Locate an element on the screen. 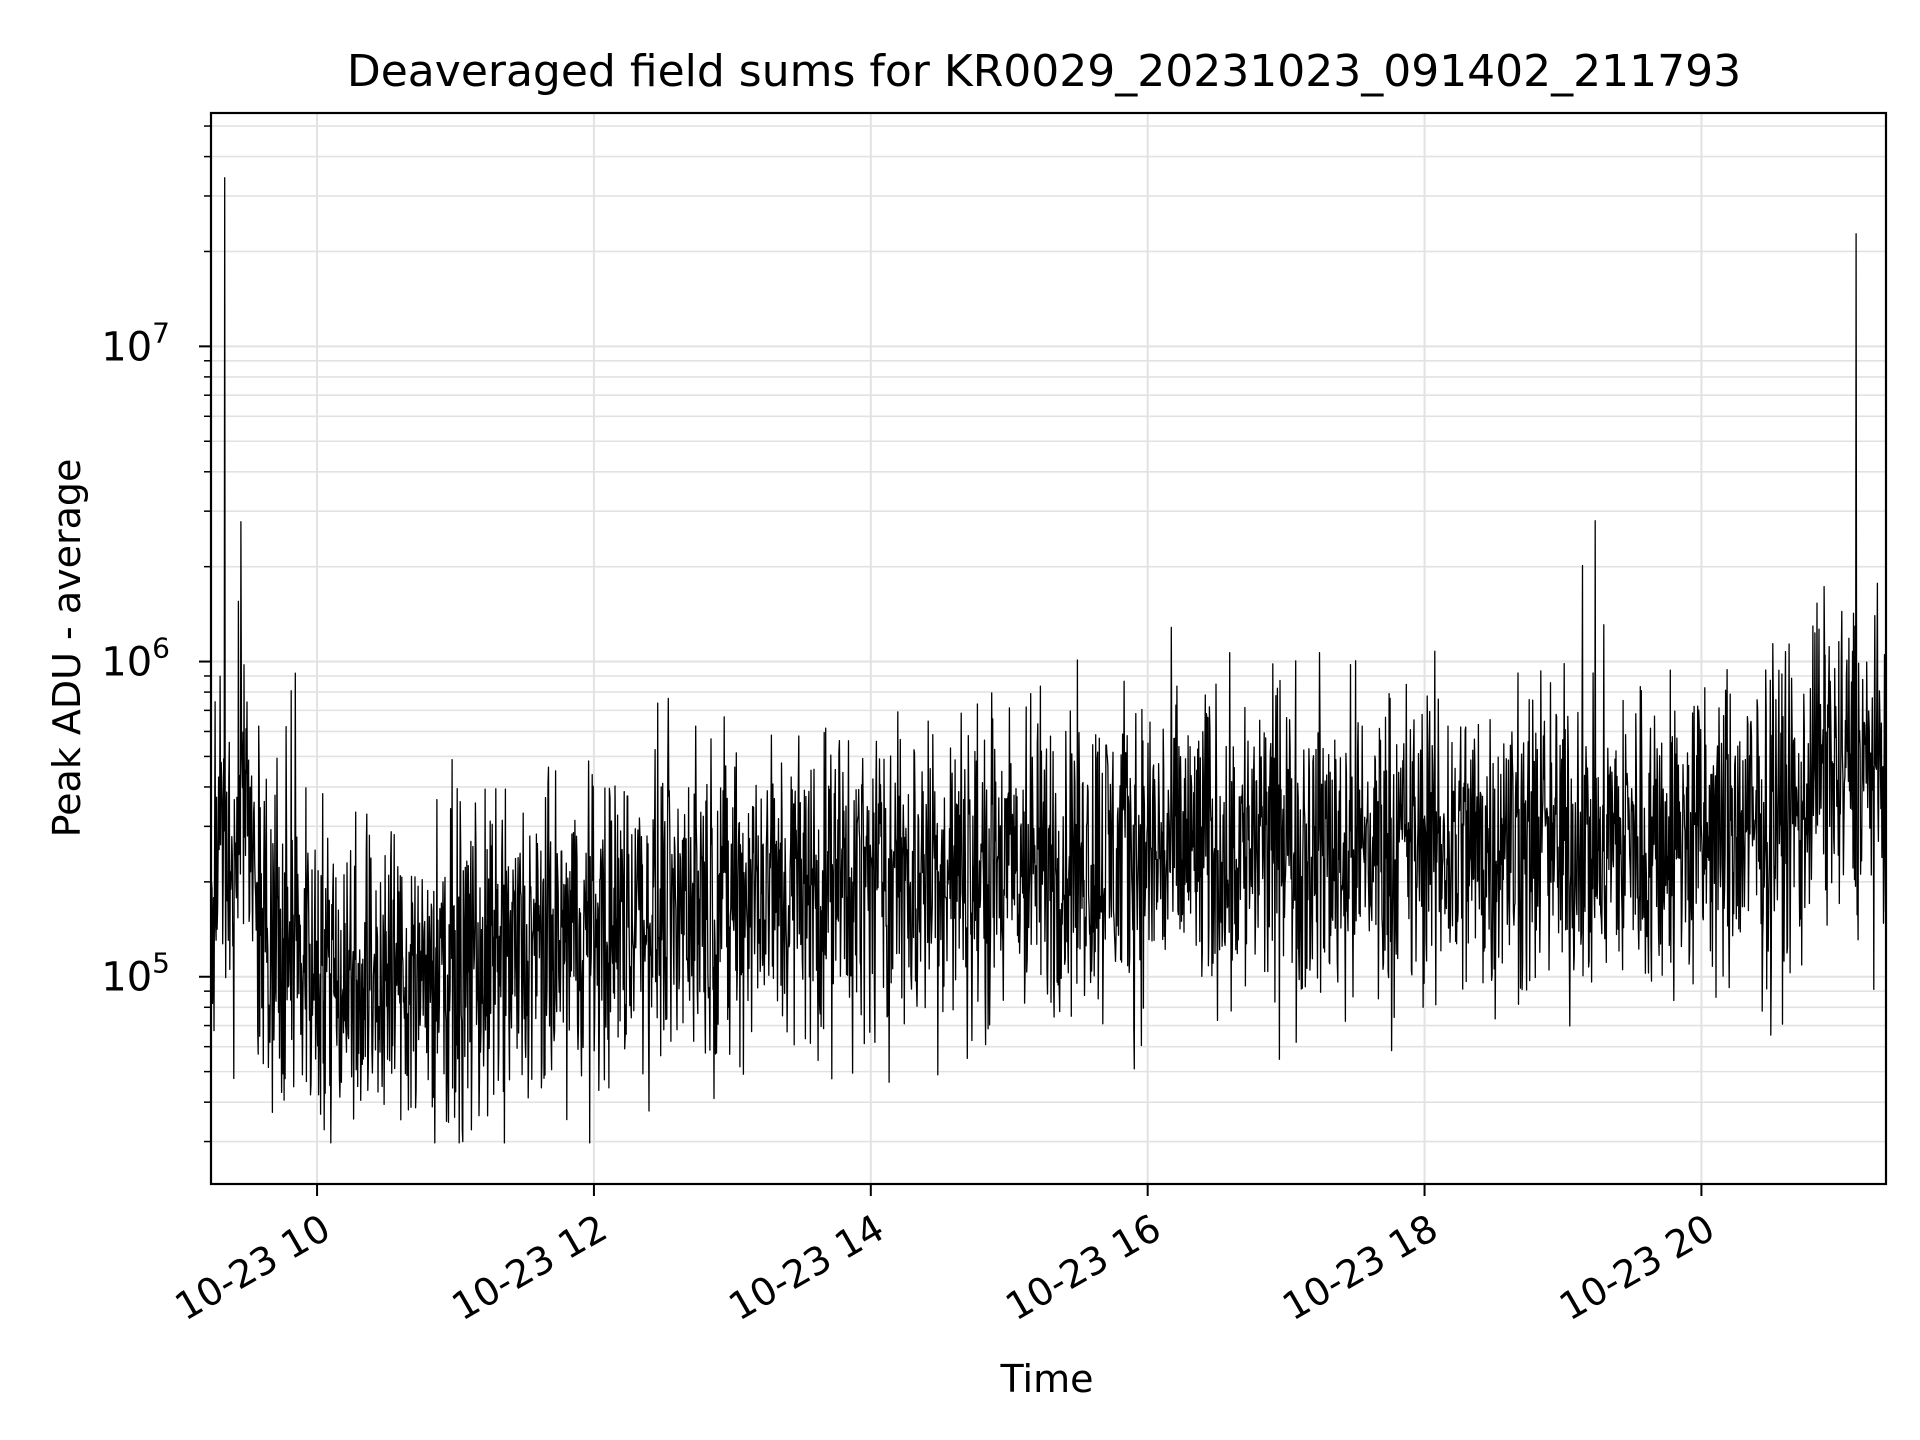 The width and height of the screenshot is (1920, 1440). y-tick-exponent: 6 is located at coordinates (161, 648).